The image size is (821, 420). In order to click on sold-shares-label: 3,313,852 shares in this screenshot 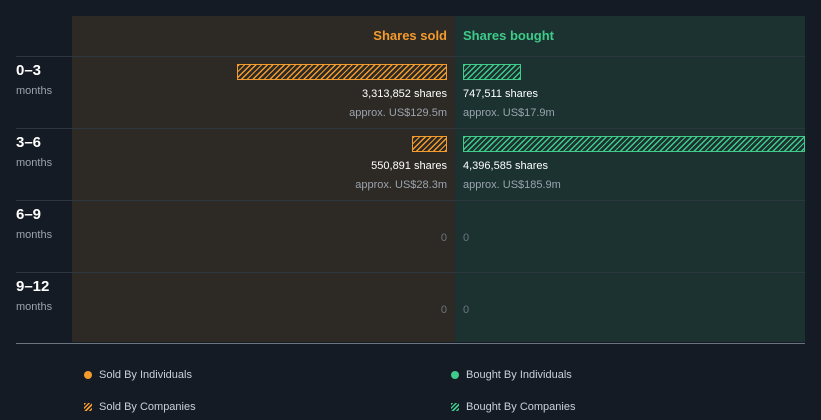, I will do `click(404, 94)`.